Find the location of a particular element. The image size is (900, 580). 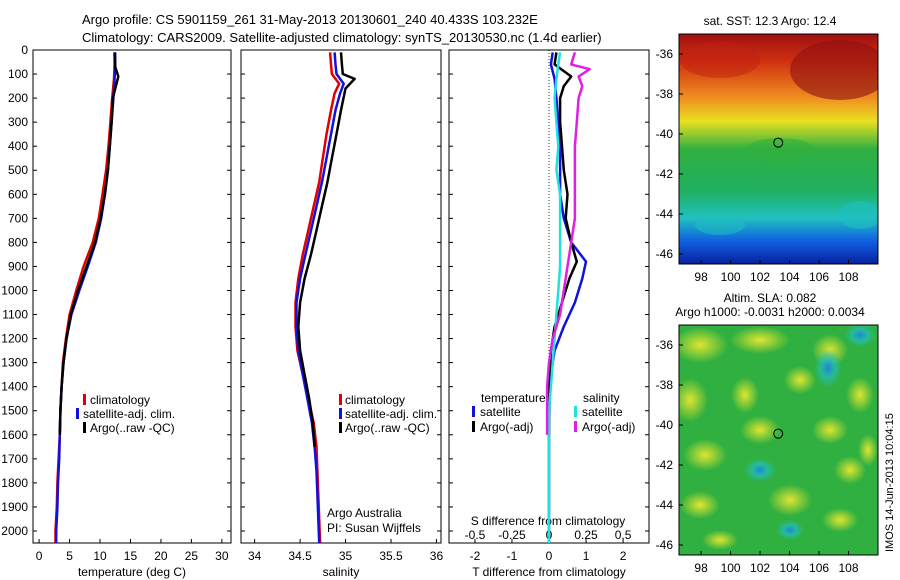

map-y-tick-label: -42 is located at coordinates (665, 465).